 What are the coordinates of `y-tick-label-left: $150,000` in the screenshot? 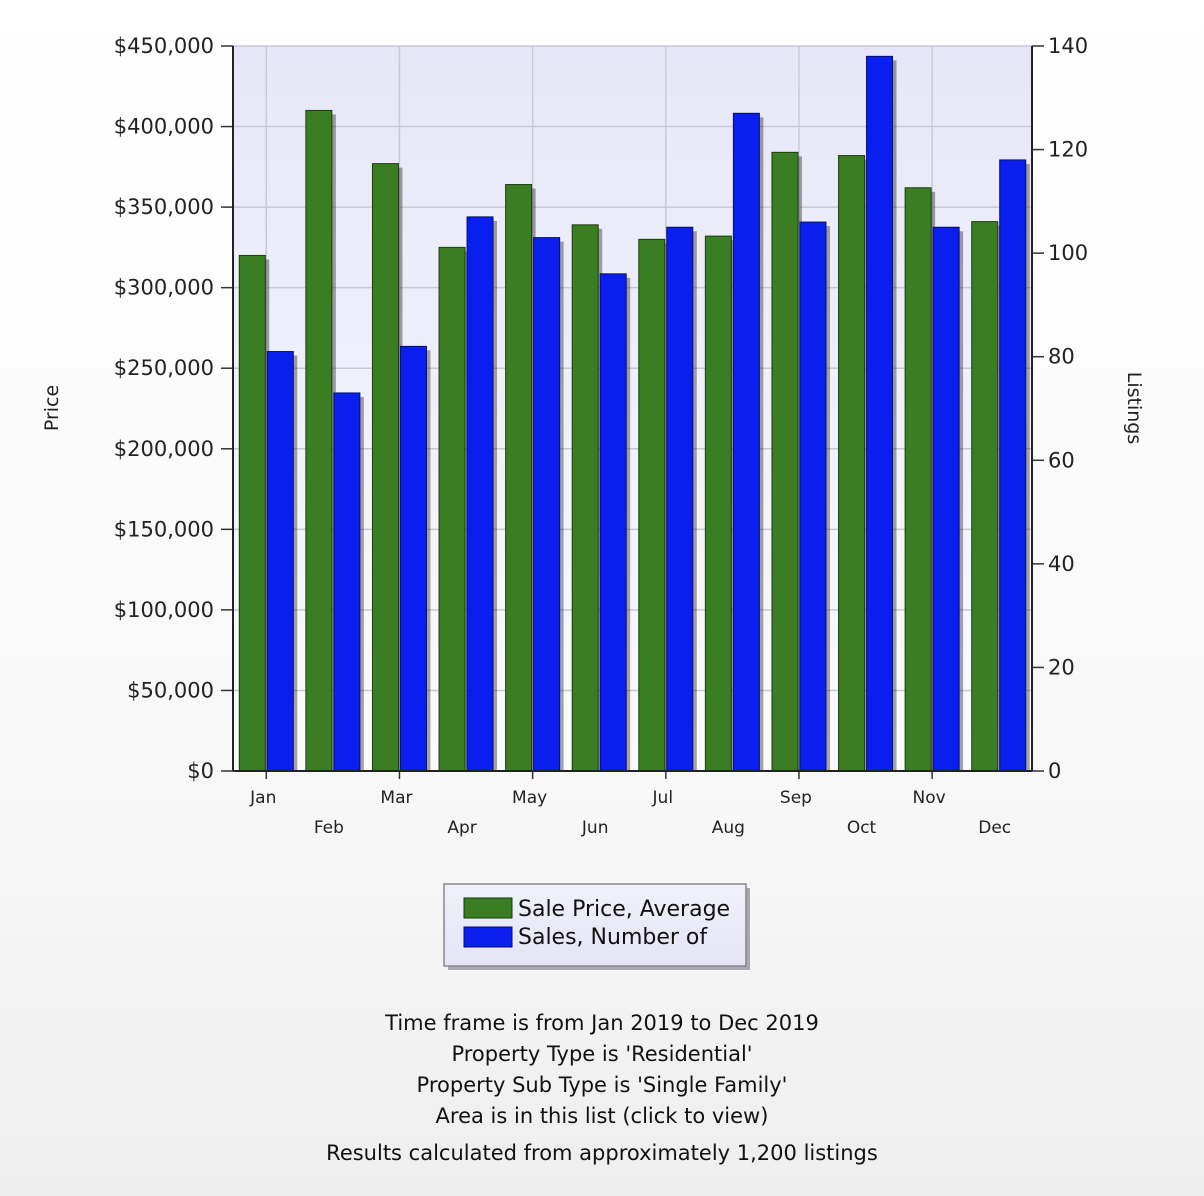 It's located at (164, 529).